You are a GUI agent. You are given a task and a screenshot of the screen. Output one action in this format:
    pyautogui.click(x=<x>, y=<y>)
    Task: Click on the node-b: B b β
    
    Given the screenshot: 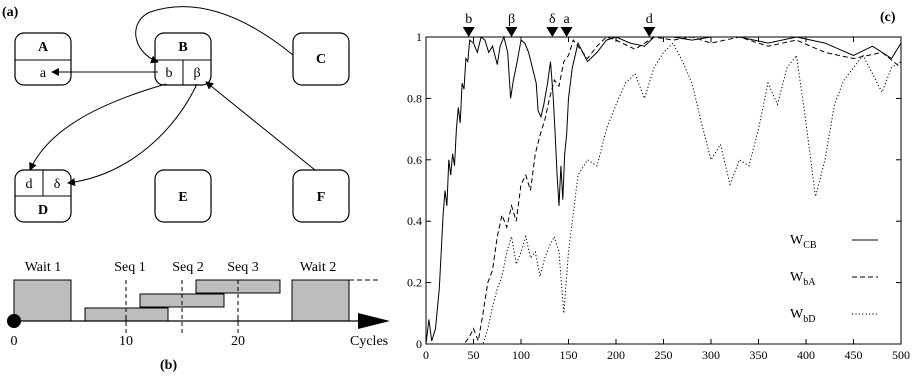 What is the action you would take?
    pyautogui.click(x=183, y=59)
    